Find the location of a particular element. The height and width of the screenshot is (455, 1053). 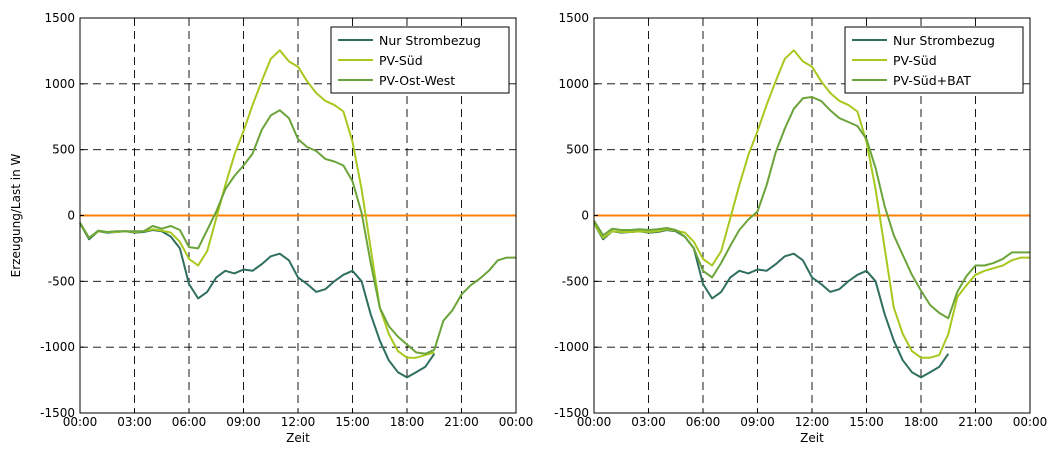

legend-label: PV-Ost-West is located at coordinates (417, 80).